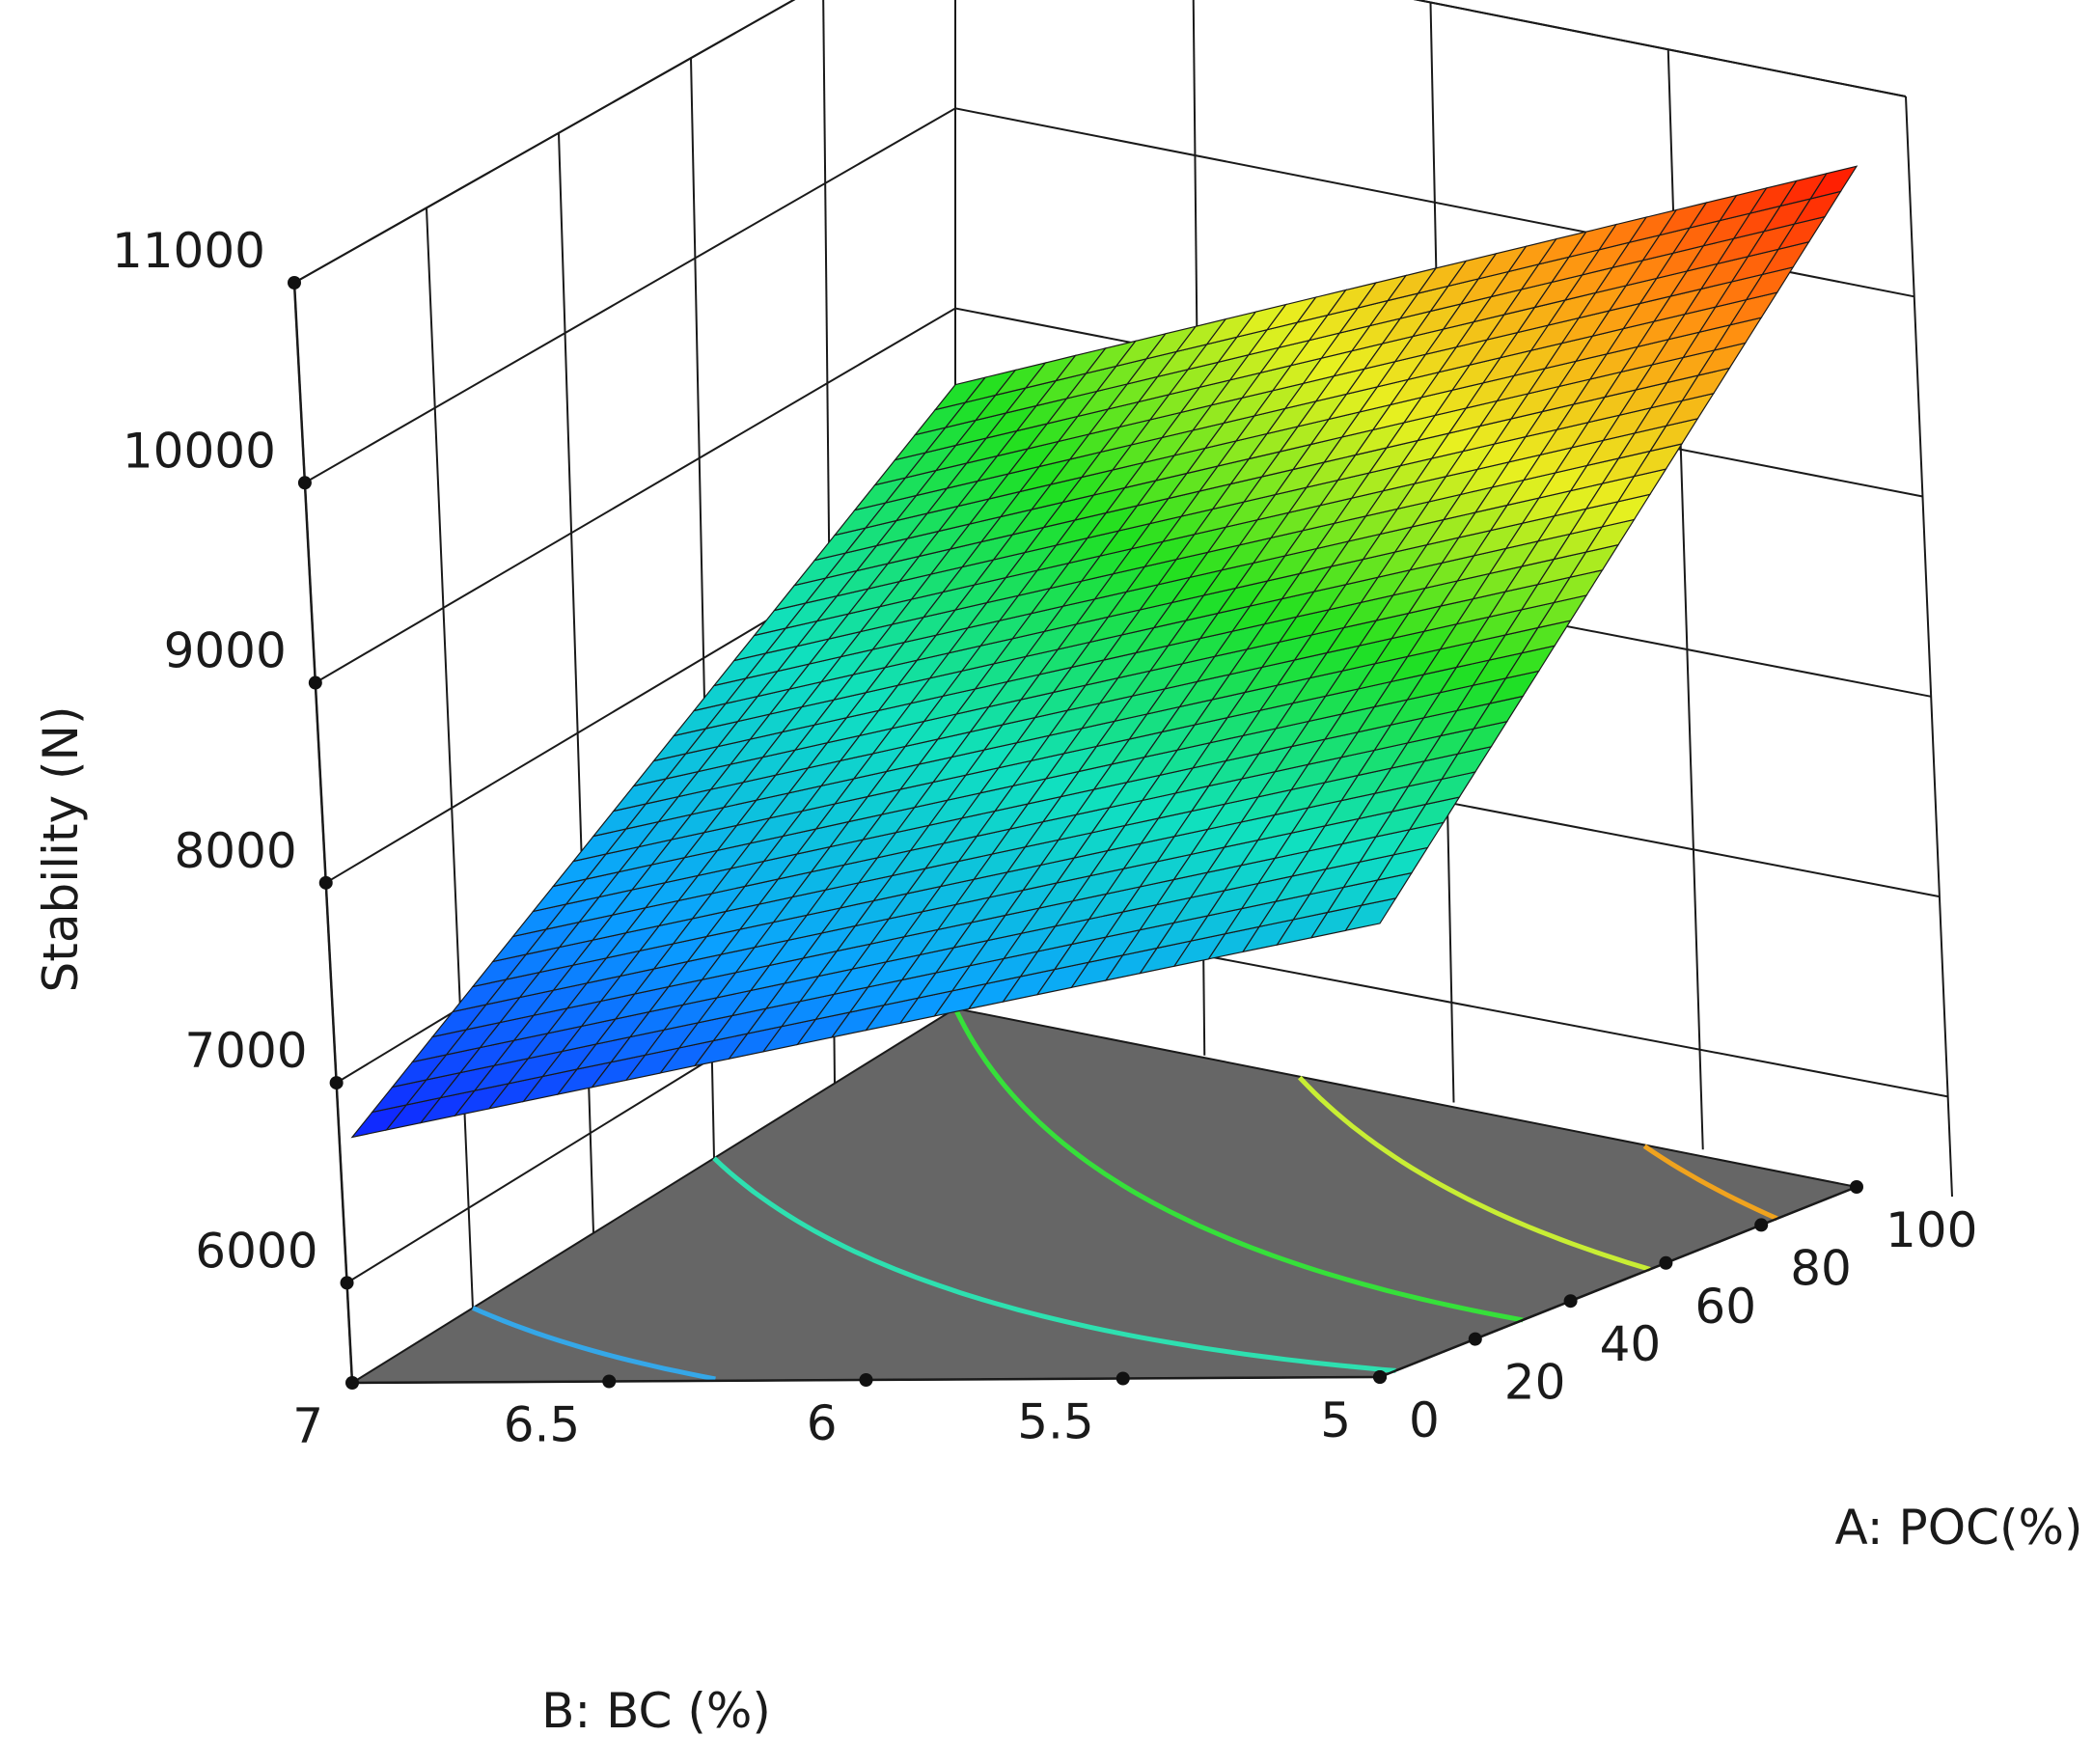 The image size is (2093, 1764). What do you see at coordinates (1725, 1307) in the screenshot?
I see `a-tick-label: 60` at bounding box center [1725, 1307].